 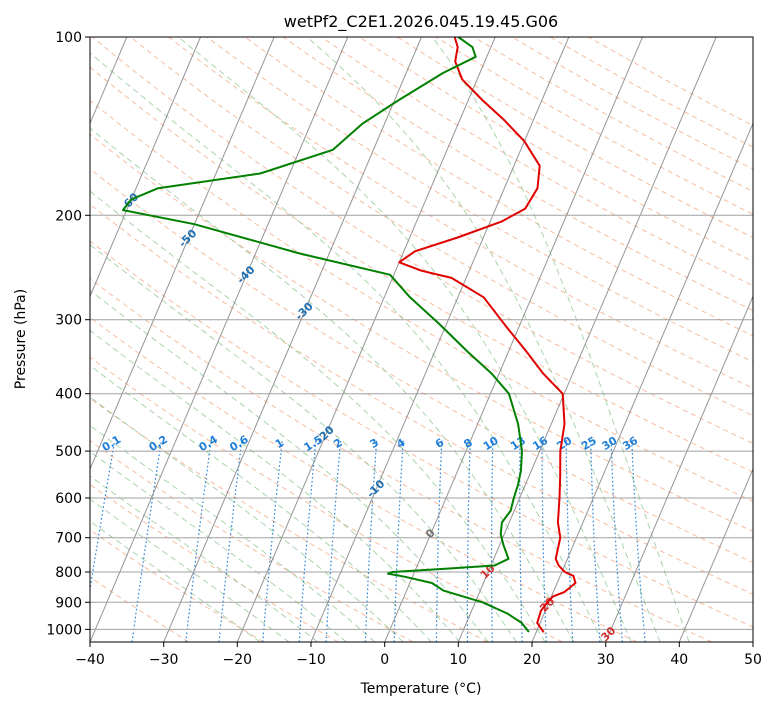 I want to click on x-tick-label: 20, so click(x=532, y=660).